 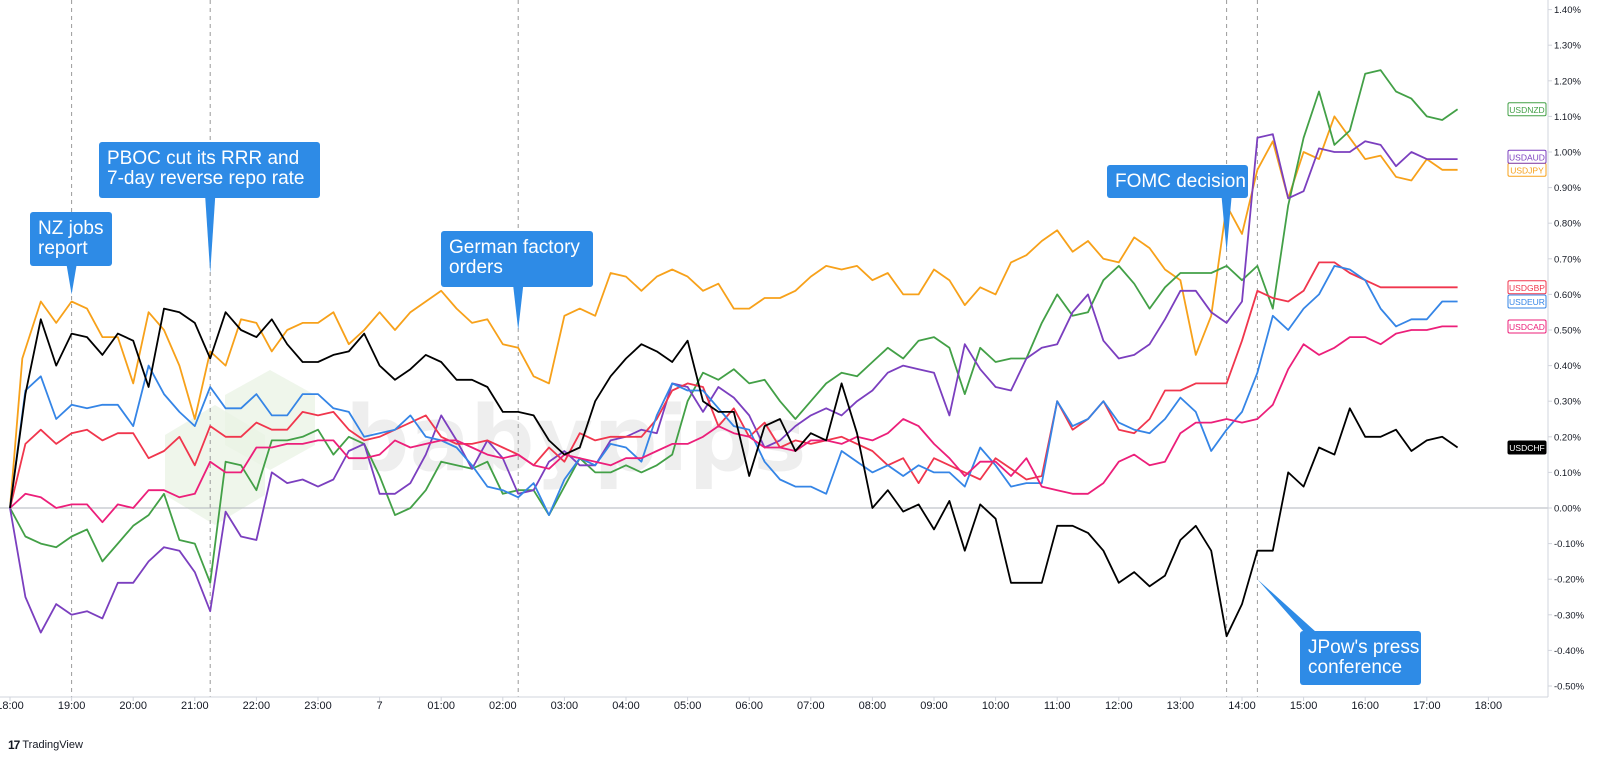 I want to click on annotation-text: NZ jobs, so click(x=70, y=228).